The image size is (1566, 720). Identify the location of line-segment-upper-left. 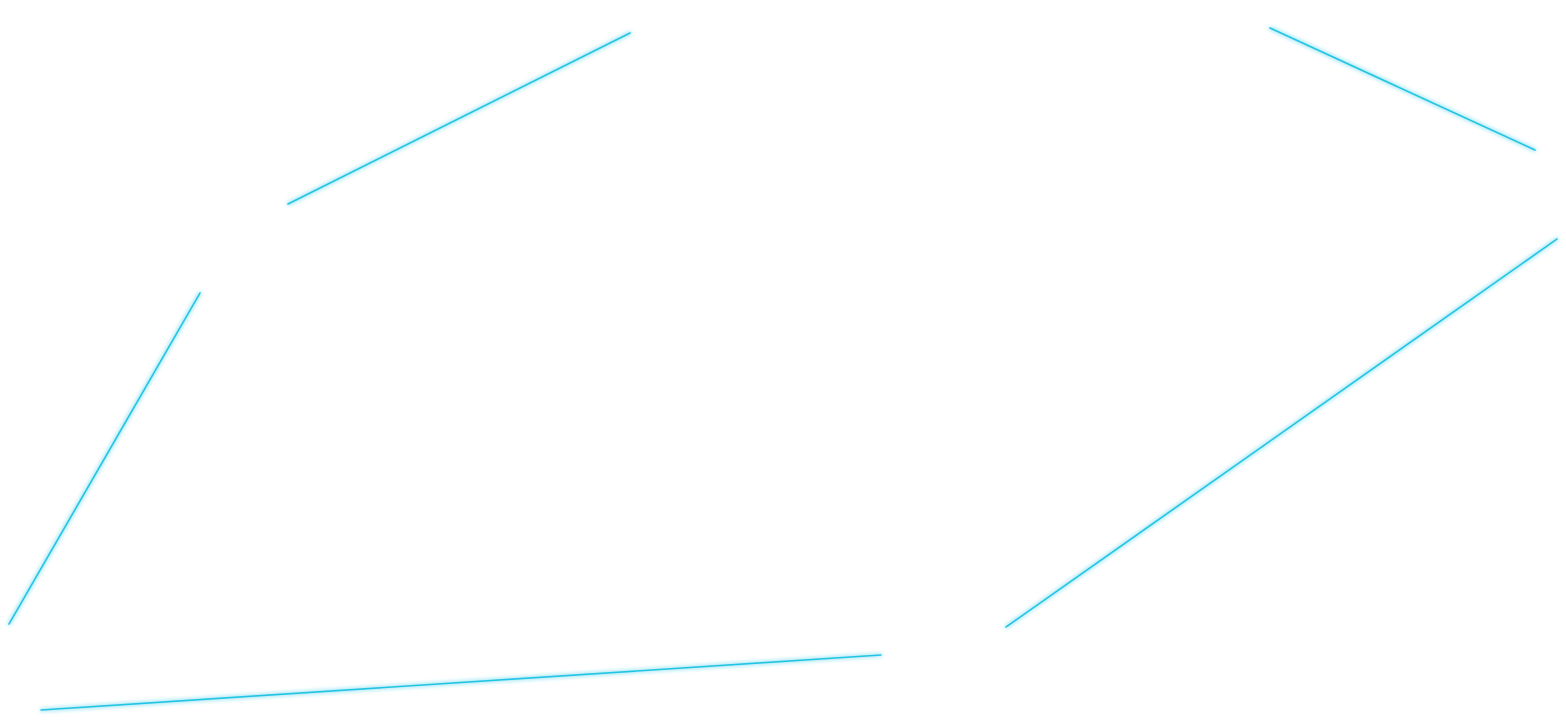
(459, 118).